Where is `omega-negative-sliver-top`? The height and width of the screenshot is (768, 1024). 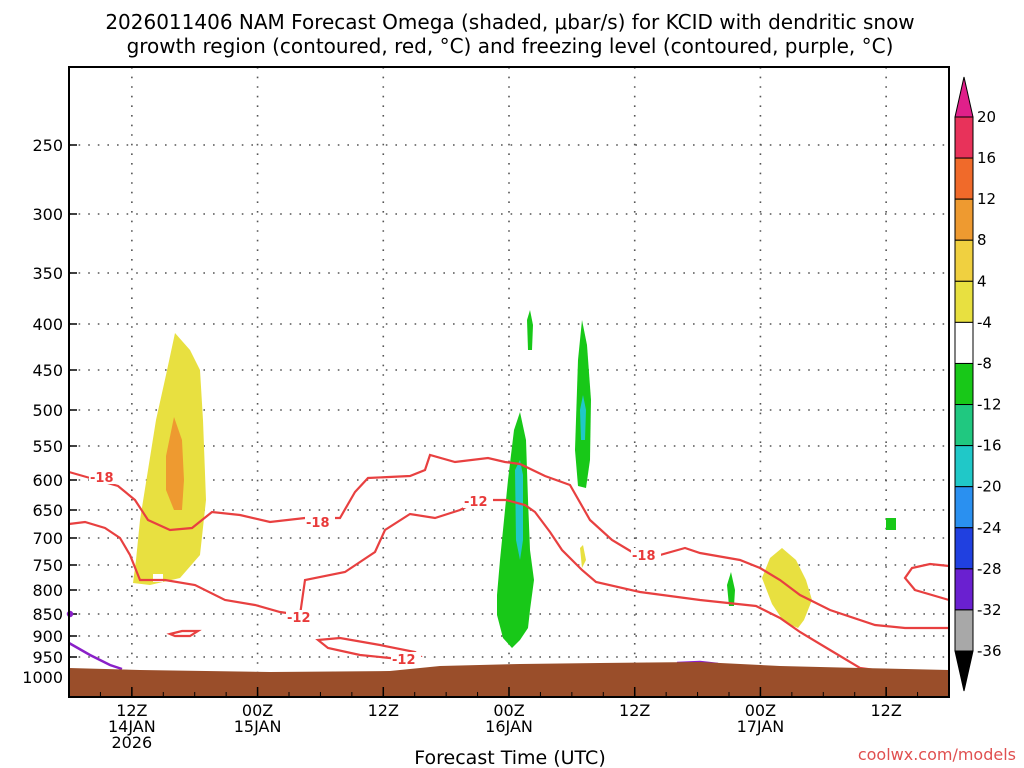 omega-negative-sliver-top is located at coordinates (530, 330).